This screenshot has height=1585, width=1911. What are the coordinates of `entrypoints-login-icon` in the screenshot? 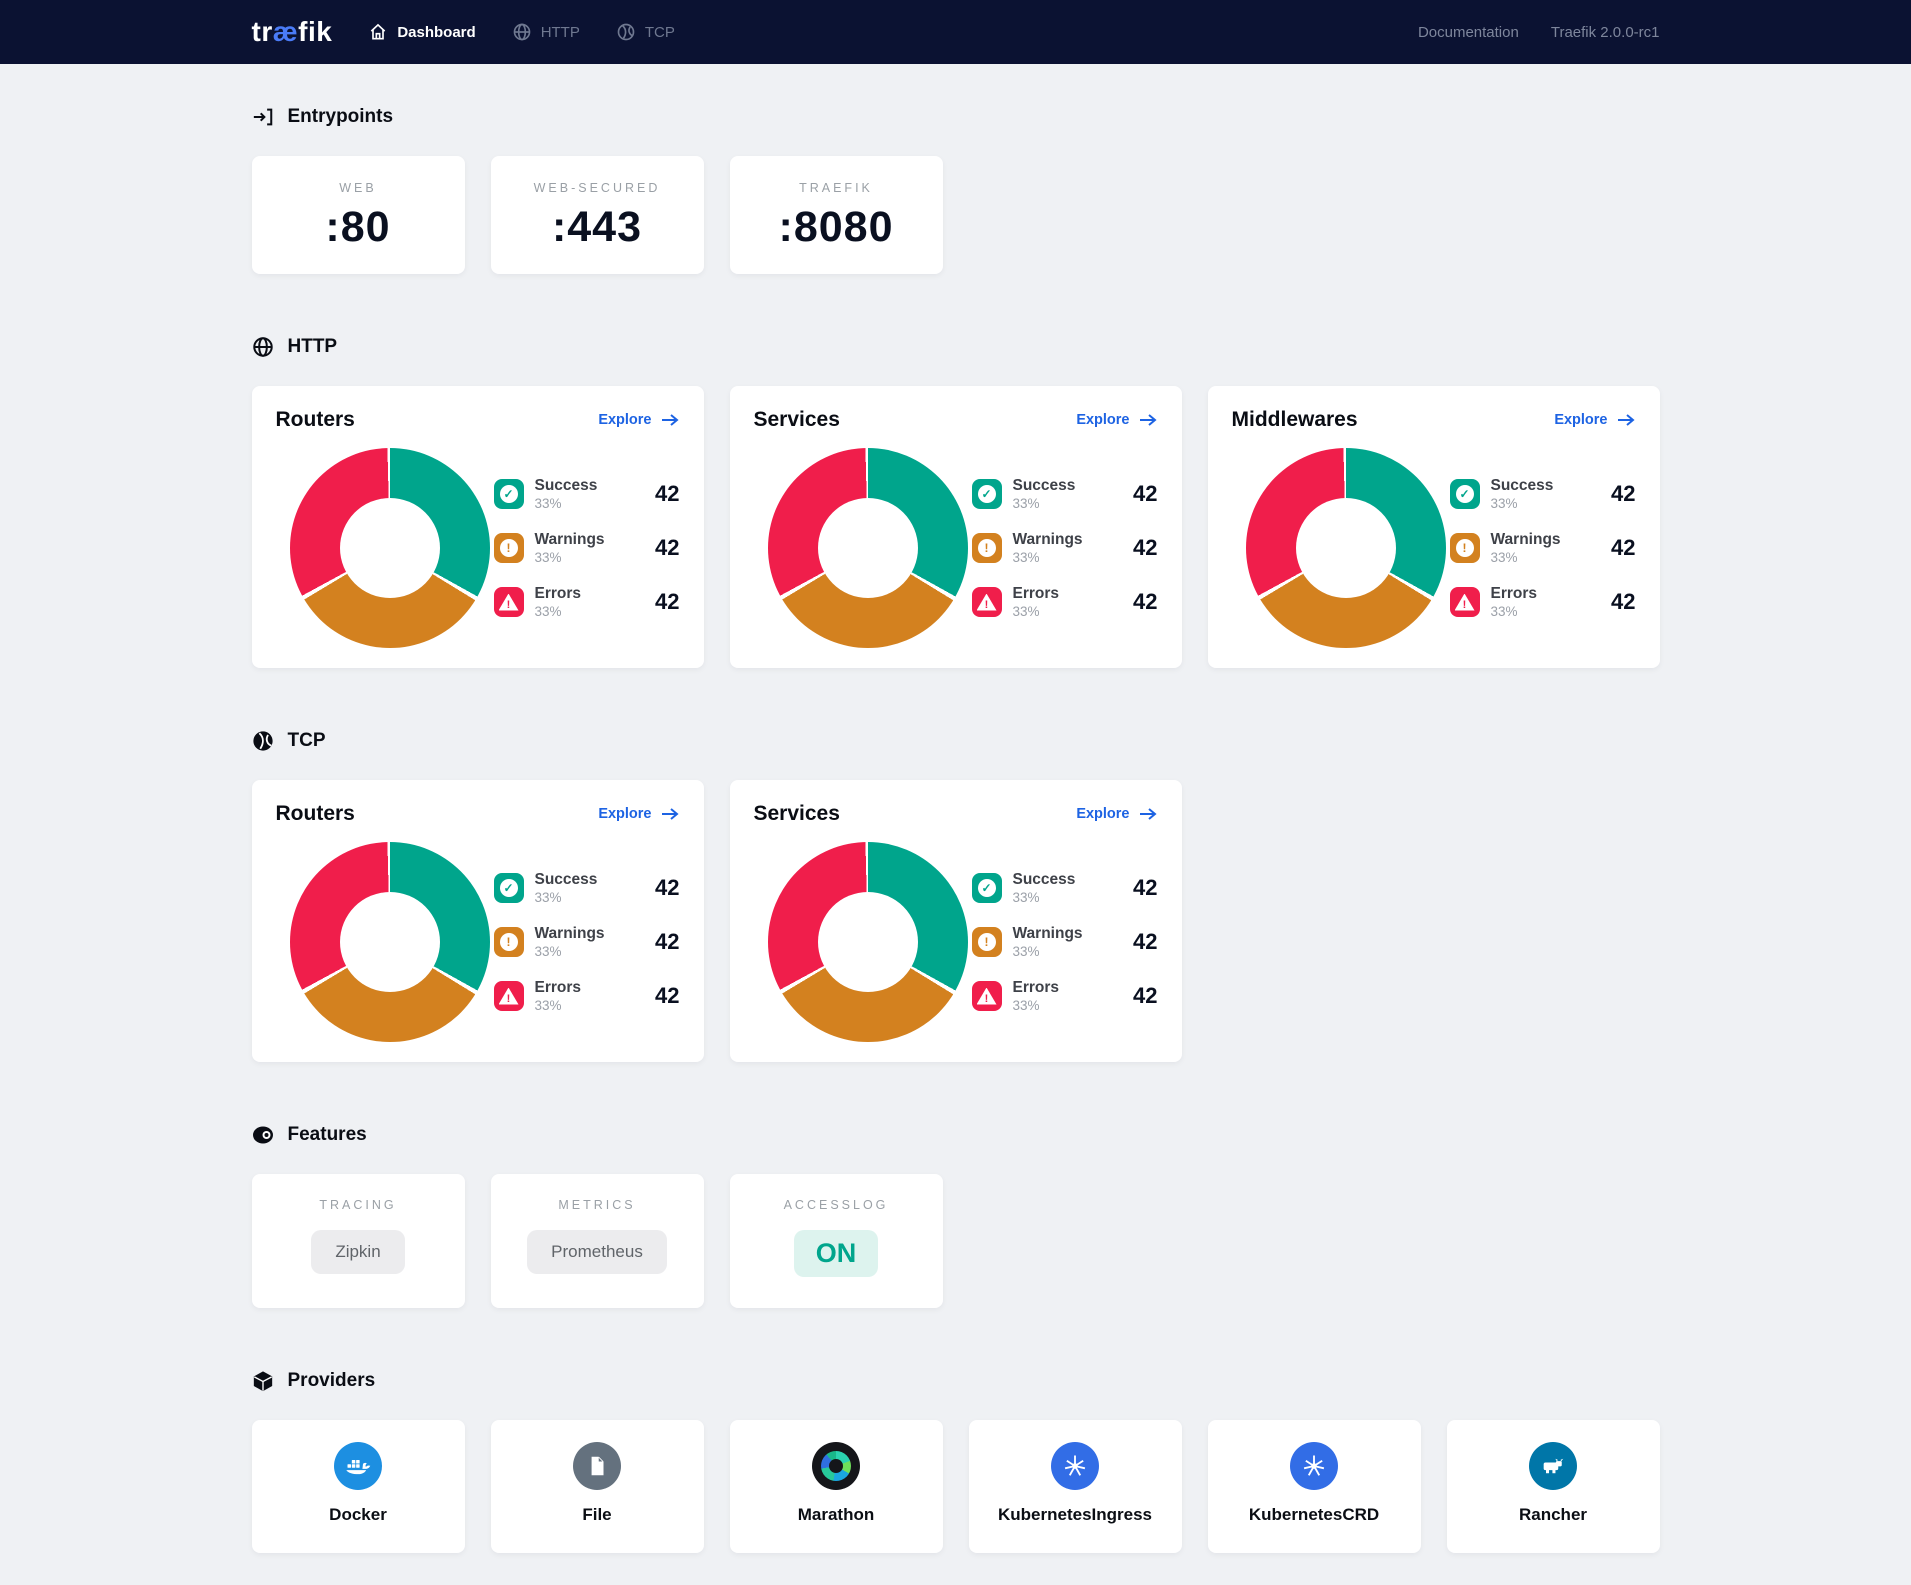 It's located at (263, 117).